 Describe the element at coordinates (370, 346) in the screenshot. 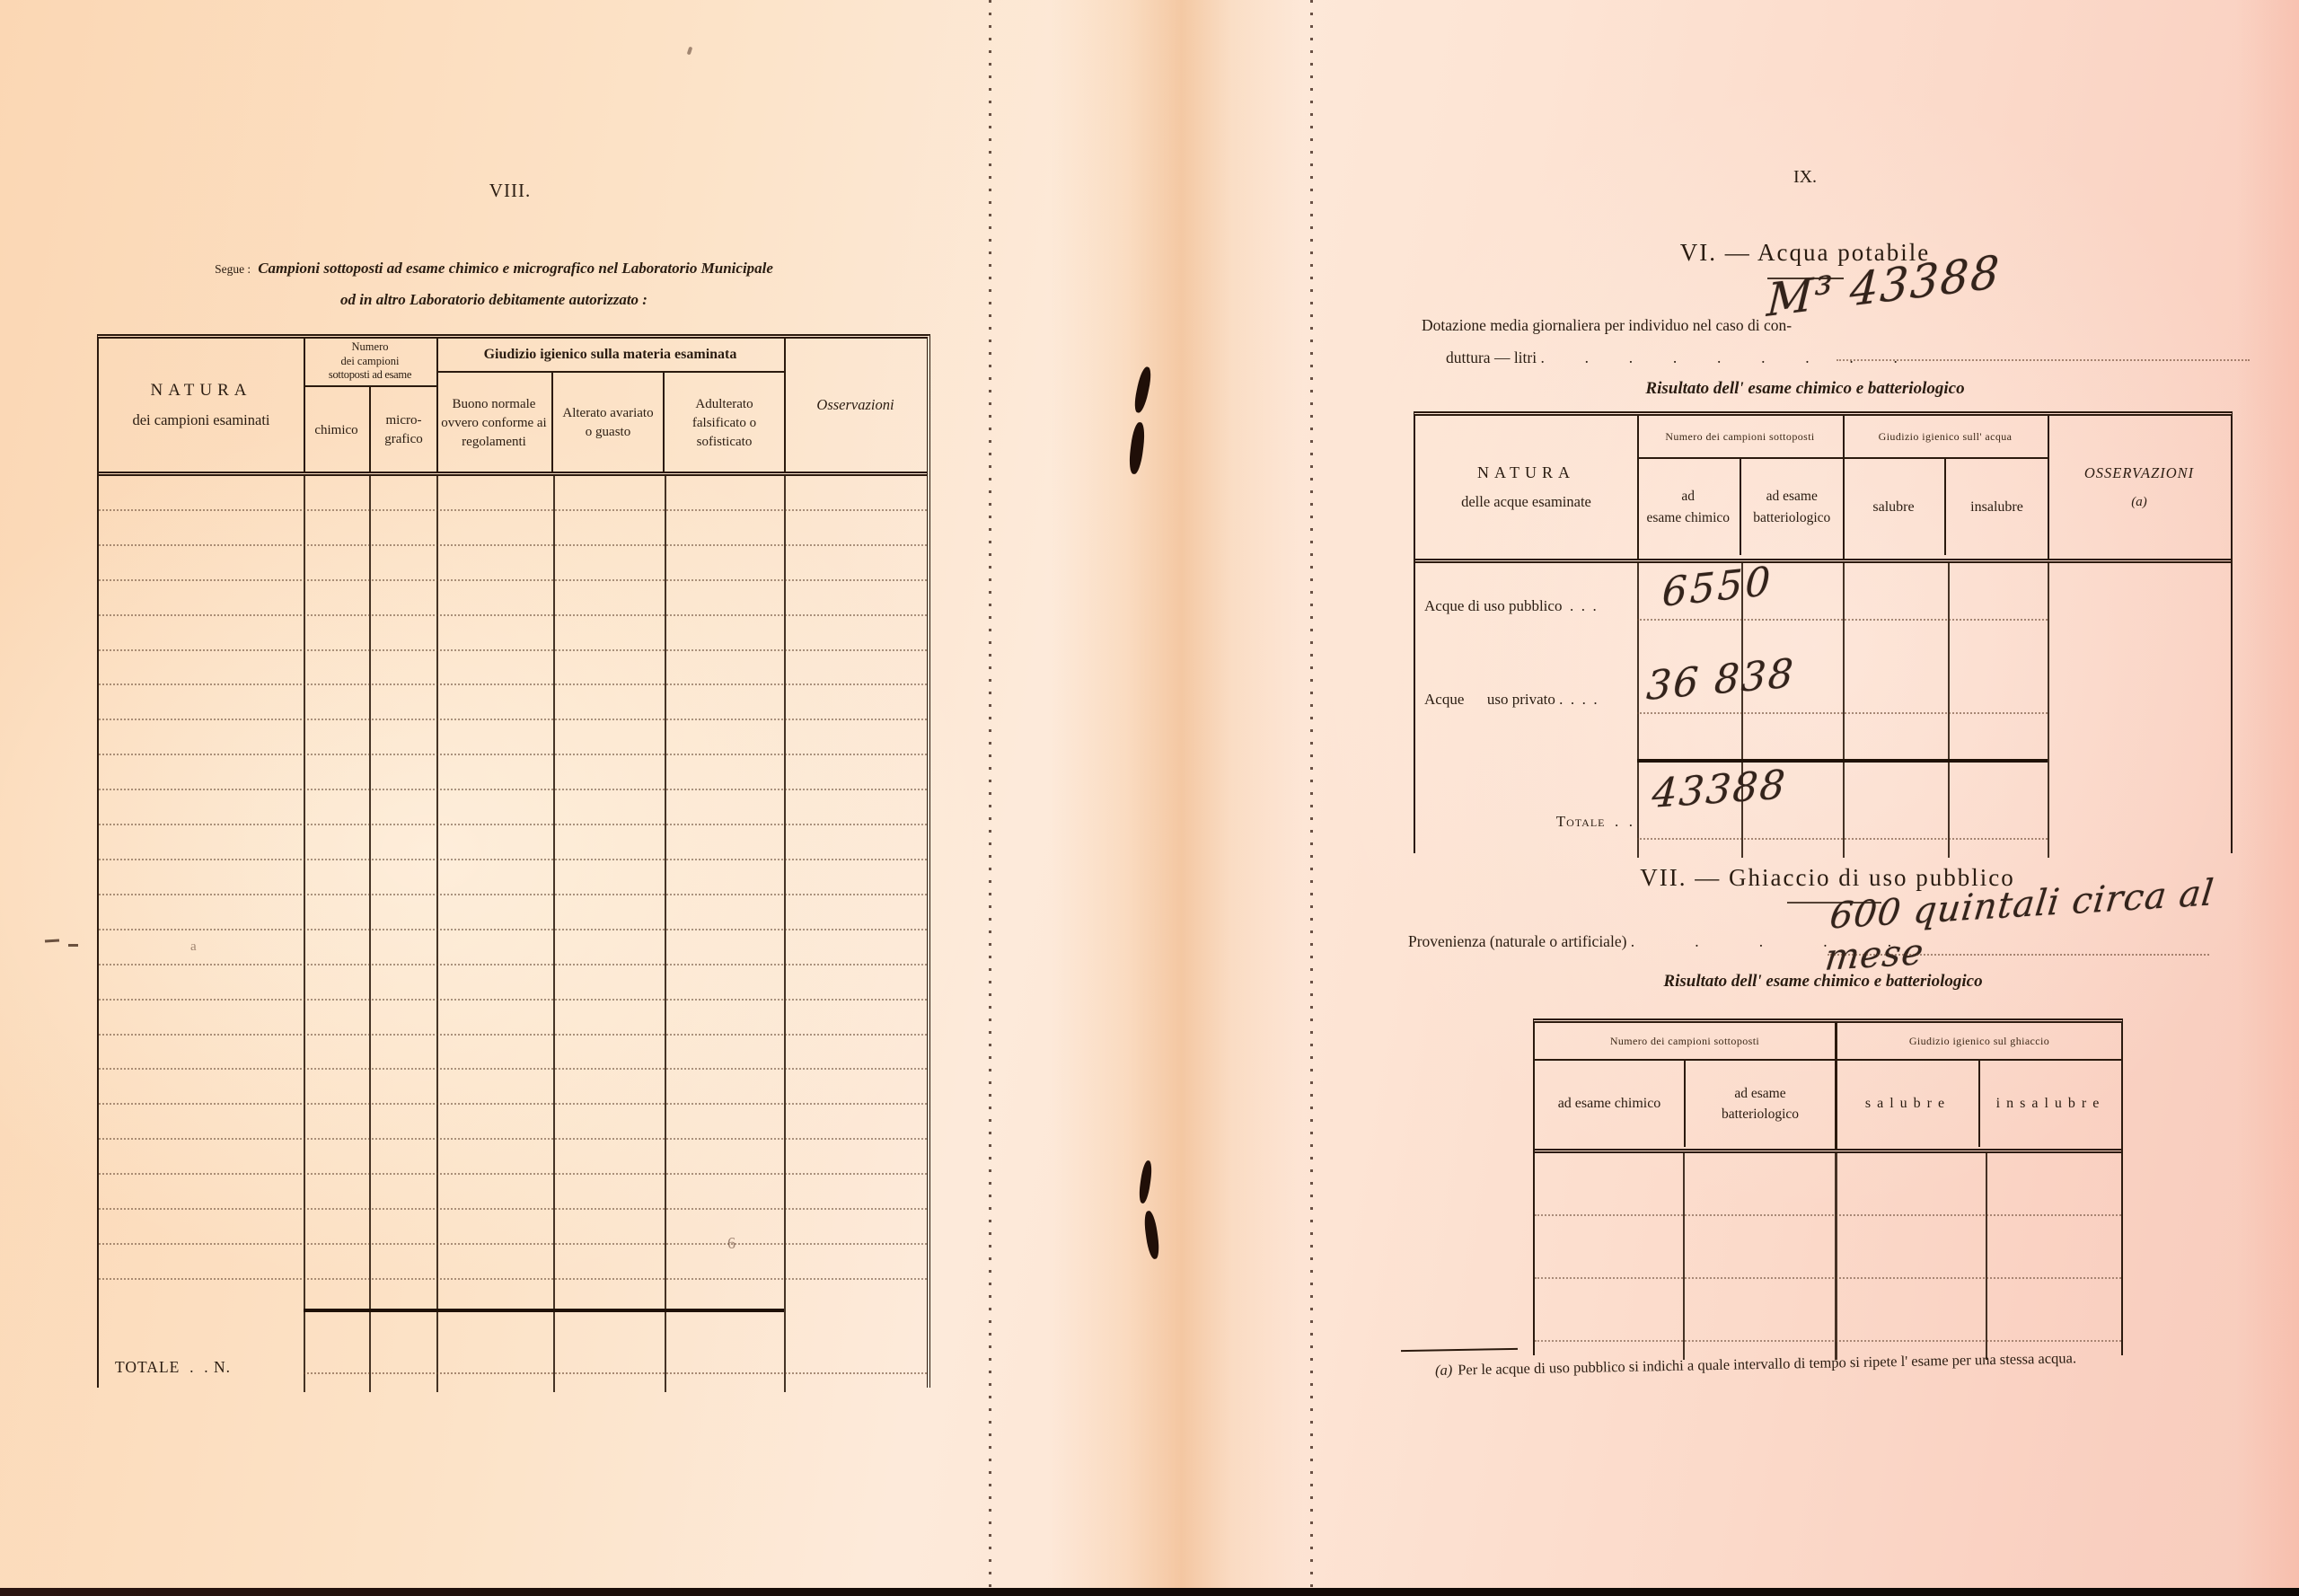

I see `numero-line1: Numero` at that location.